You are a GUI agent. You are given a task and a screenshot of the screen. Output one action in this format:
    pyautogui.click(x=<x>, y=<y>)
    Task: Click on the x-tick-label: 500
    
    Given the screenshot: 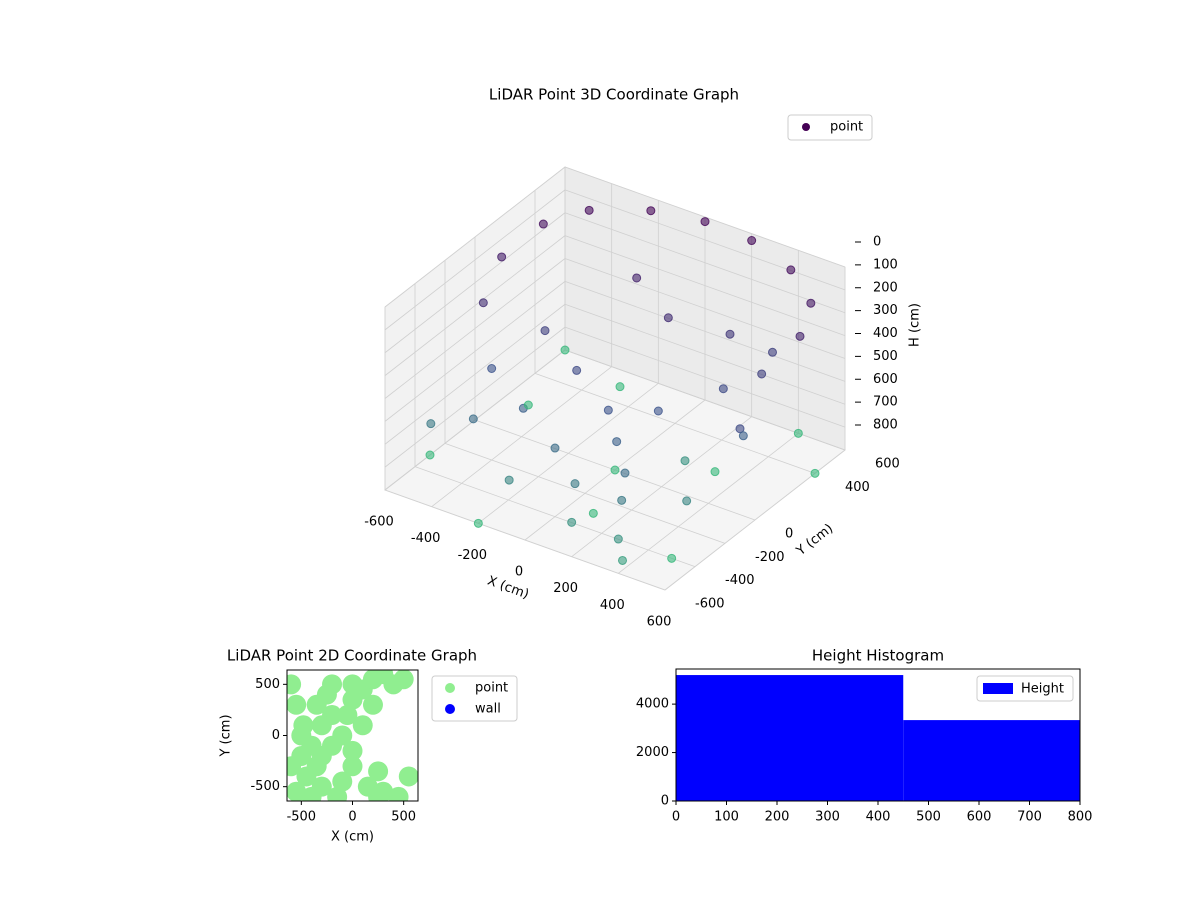 What is the action you would take?
    pyautogui.click(x=928, y=817)
    